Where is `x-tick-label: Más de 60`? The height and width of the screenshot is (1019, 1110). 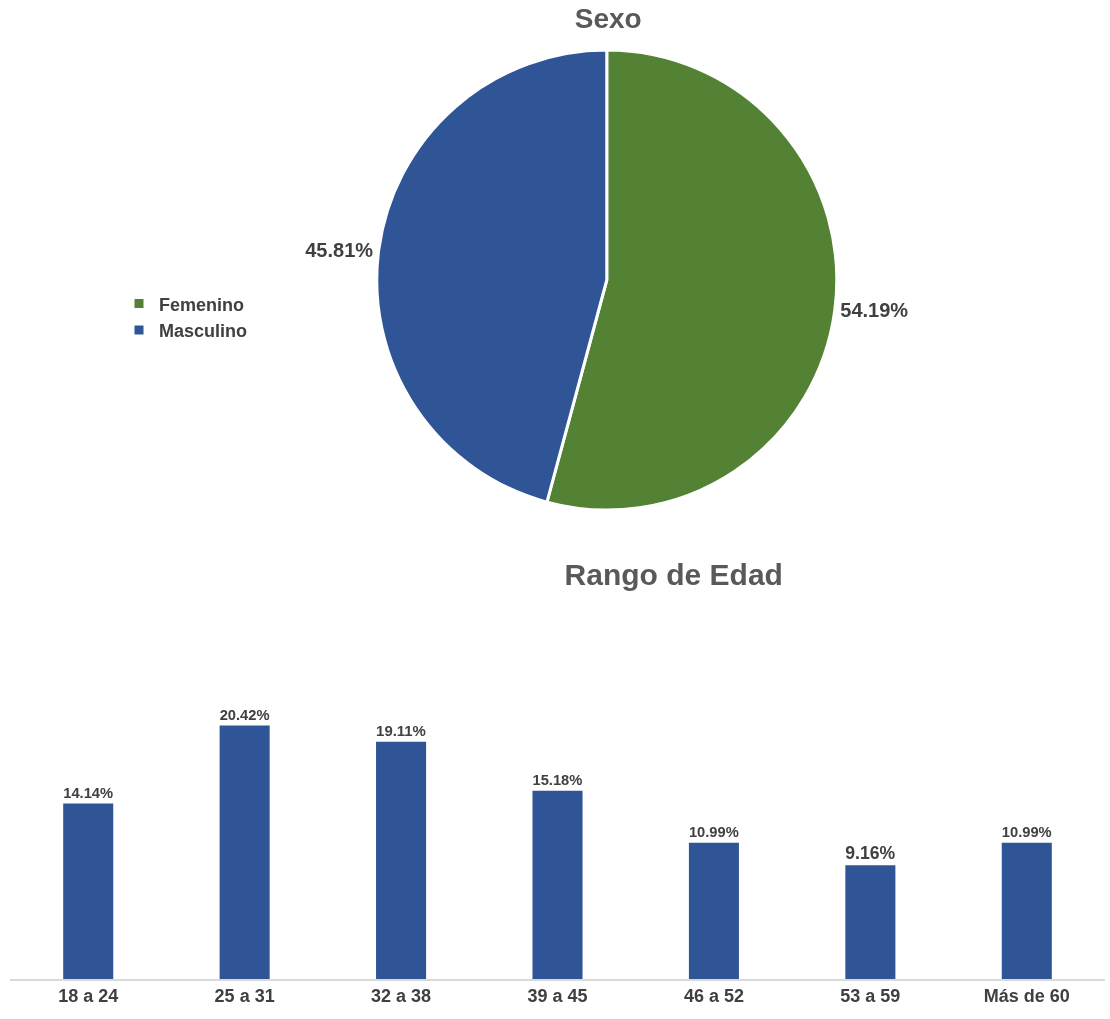 x-tick-label: Más de 60 is located at coordinates (1026, 996).